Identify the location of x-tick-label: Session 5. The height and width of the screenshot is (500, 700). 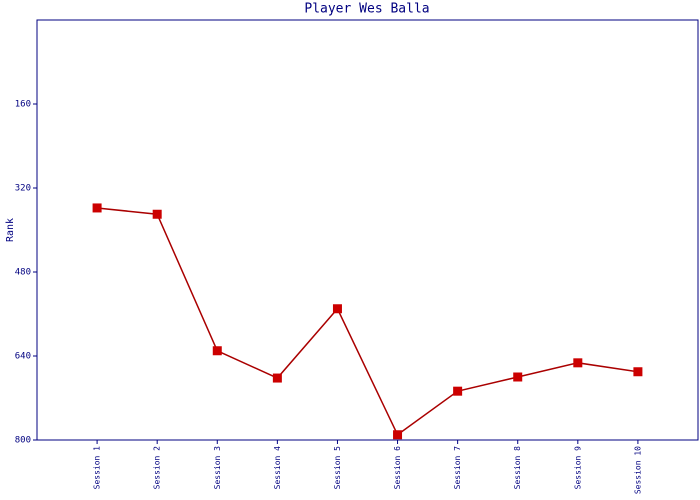
(337, 468).